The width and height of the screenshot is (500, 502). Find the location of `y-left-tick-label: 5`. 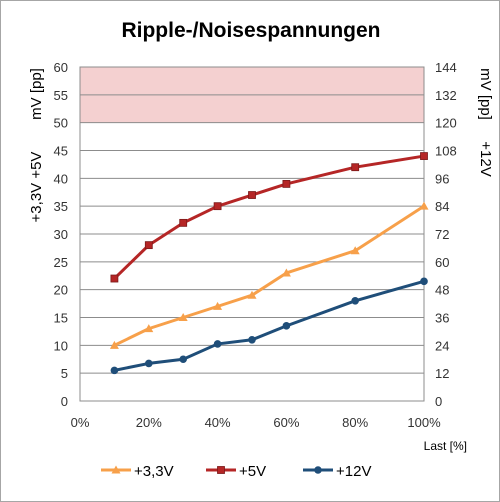

y-left-tick-label: 5 is located at coordinates (64, 373).